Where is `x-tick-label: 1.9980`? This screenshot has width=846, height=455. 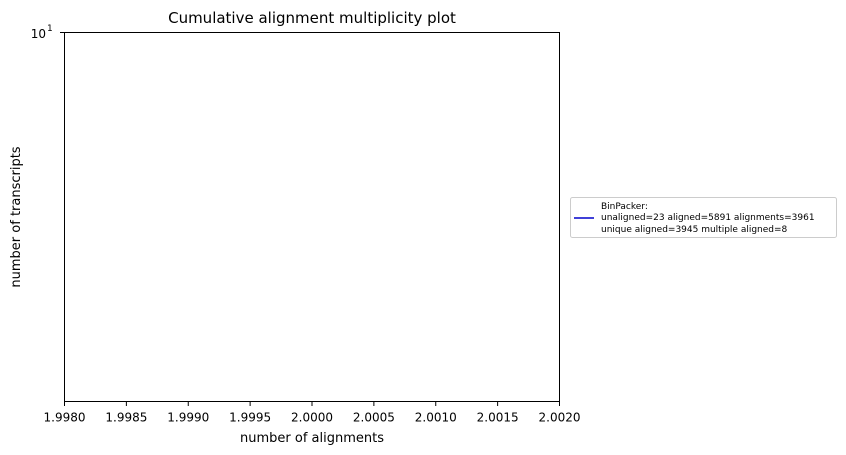 x-tick-label: 1.9980 is located at coordinates (65, 418).